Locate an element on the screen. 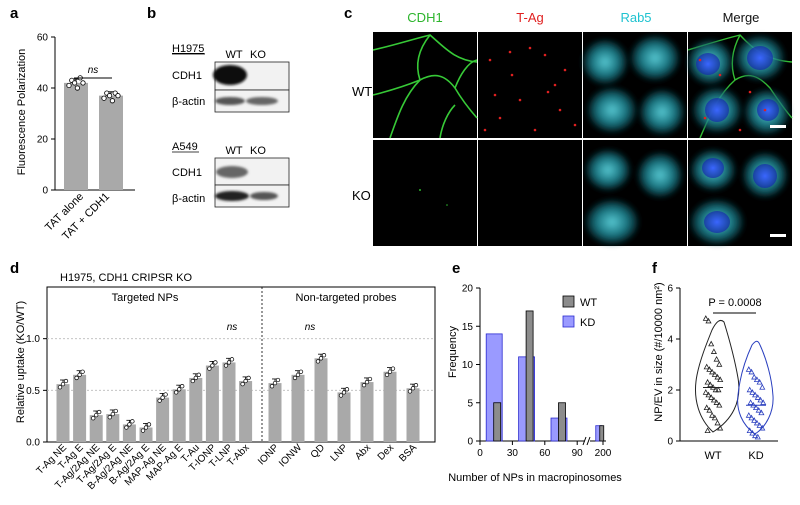 The width and height of the screenshot is (800, 505). panel-d-ylabel: Relative uptake (KO/WT) is located at coordinates (21, 362).